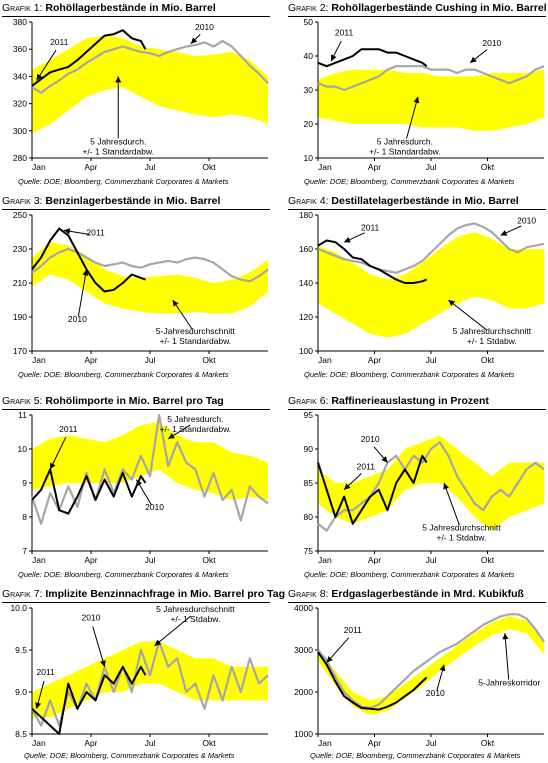 Image resolution: width=548 pixels, height=763 pixels. I want to click on y-tick-label: 340, so click(20, 76).